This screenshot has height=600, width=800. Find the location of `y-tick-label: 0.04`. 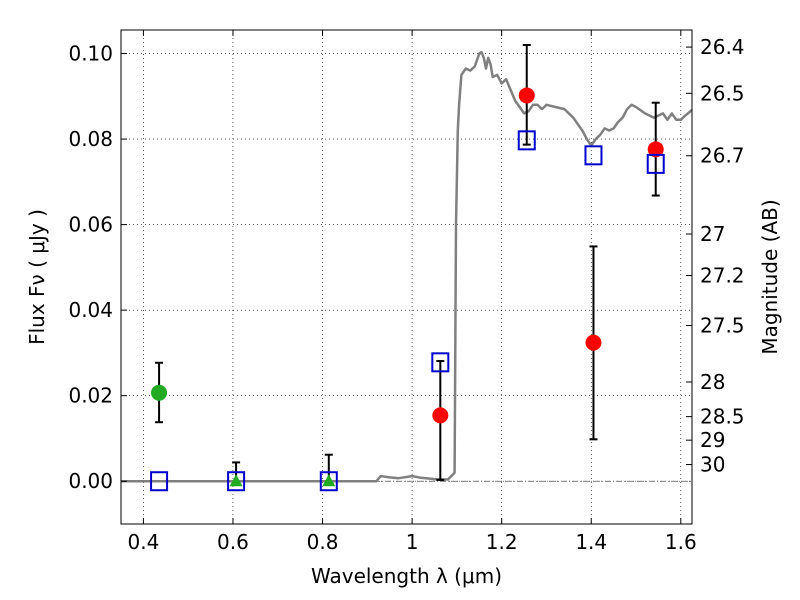

y-tick-label: 0.04 is located at coordinates (90, 310).